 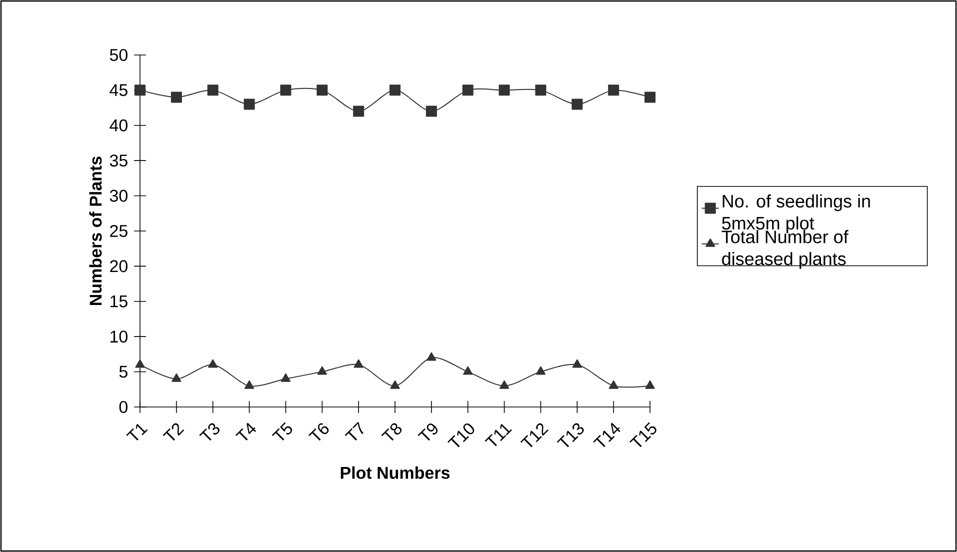 I want to click on x-tick-label: T14, so click(x=606, y=435).